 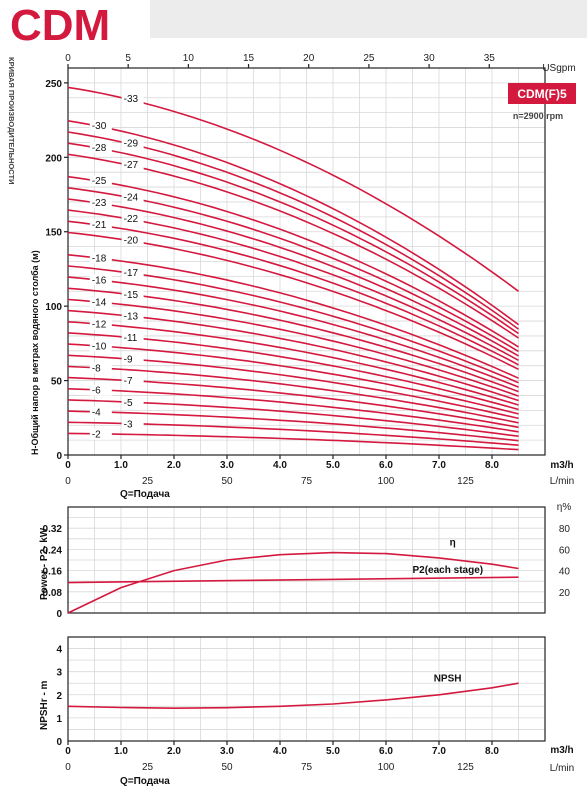 What do you see at coordinates (309, 58) in the screenshot?
I see `usgpm-tick-label: 20` at bounding box center [309, 58].